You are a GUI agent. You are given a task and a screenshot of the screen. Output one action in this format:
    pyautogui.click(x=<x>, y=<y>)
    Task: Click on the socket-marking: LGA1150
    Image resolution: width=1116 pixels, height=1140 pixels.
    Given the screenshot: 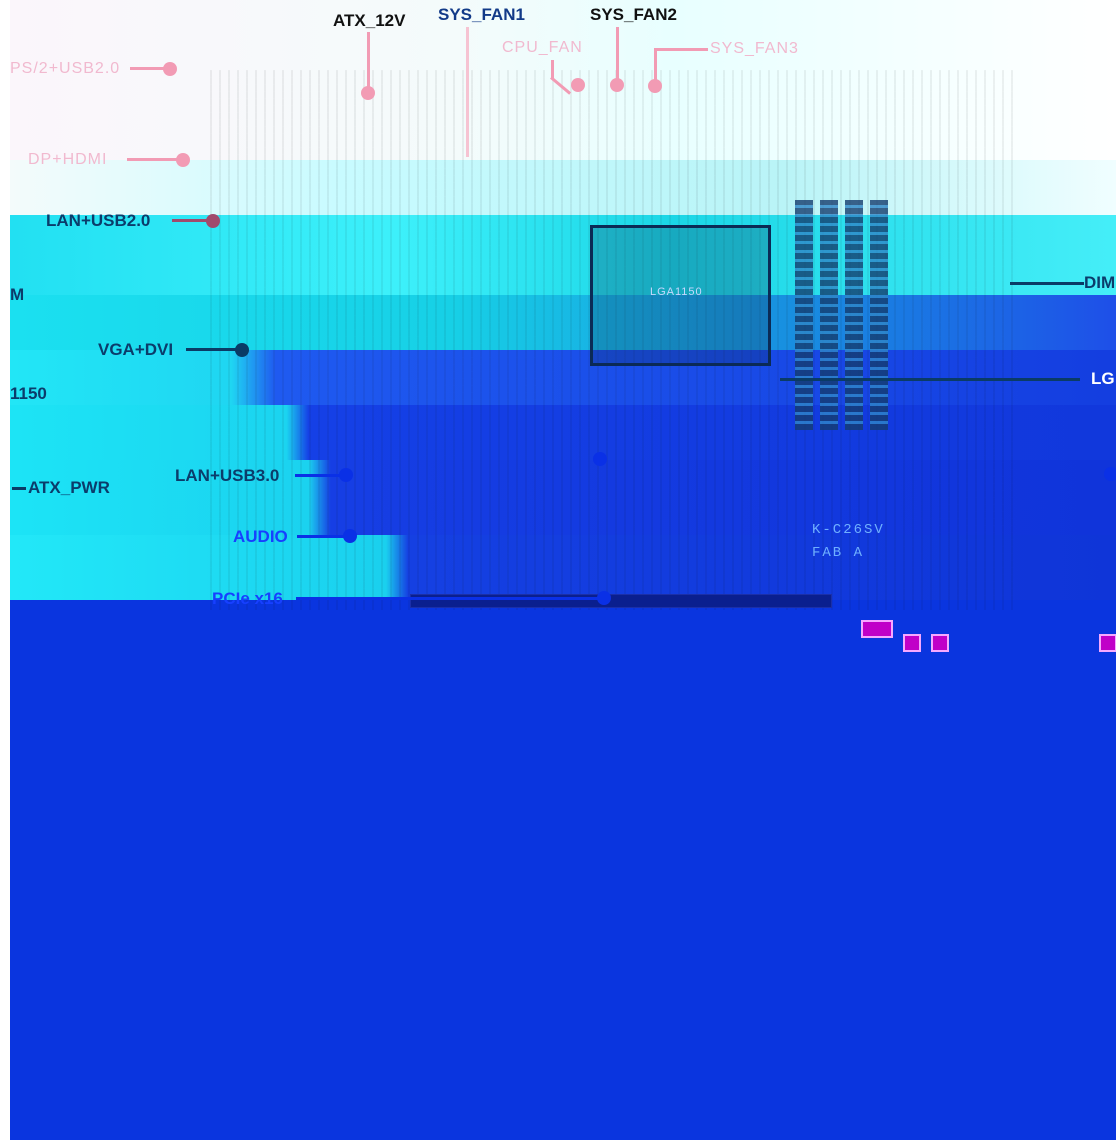 What is the action you would take?
    pyautogui.click(x=676, y=292)
    